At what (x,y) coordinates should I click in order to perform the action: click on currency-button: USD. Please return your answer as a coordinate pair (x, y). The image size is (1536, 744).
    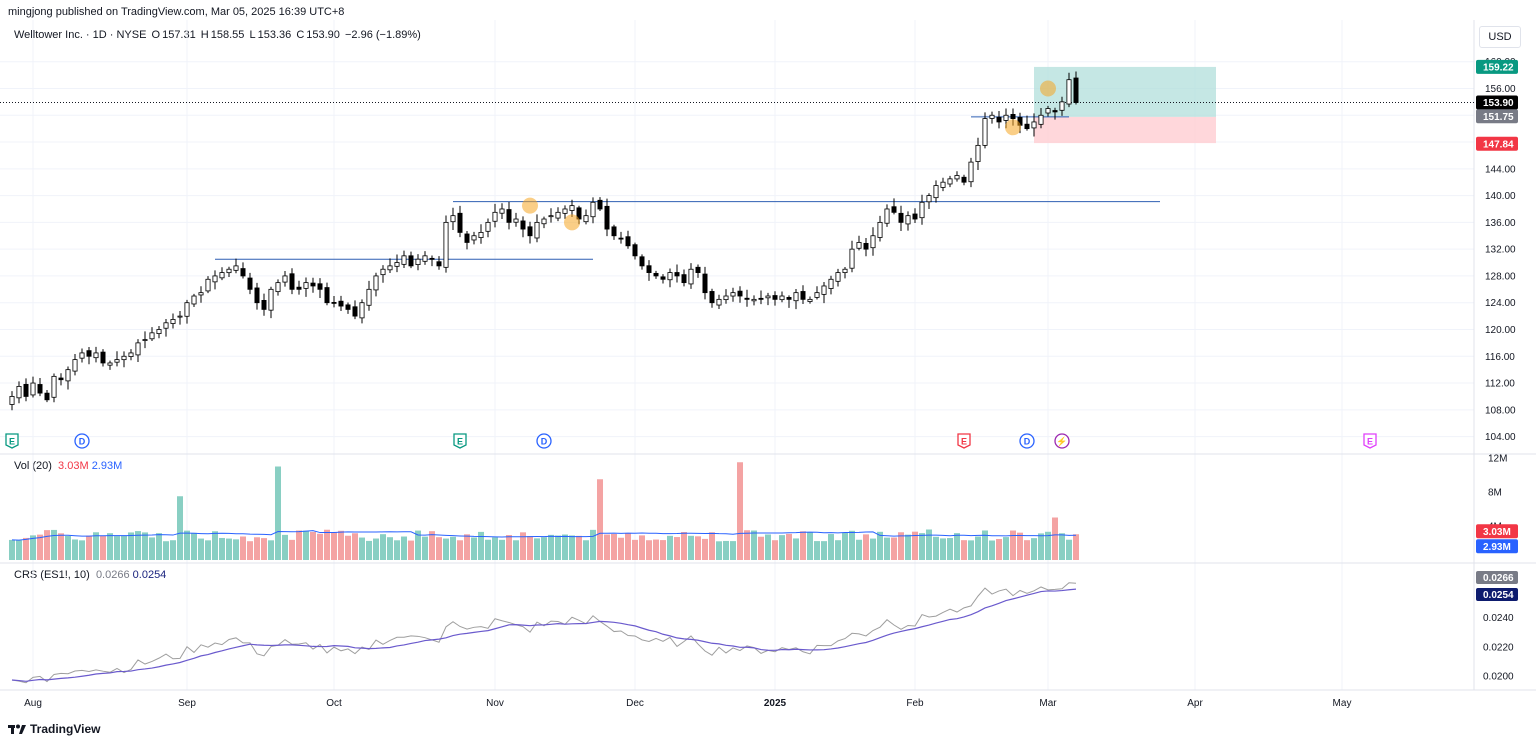
    Looking at the image, I should click on (1500, 37).